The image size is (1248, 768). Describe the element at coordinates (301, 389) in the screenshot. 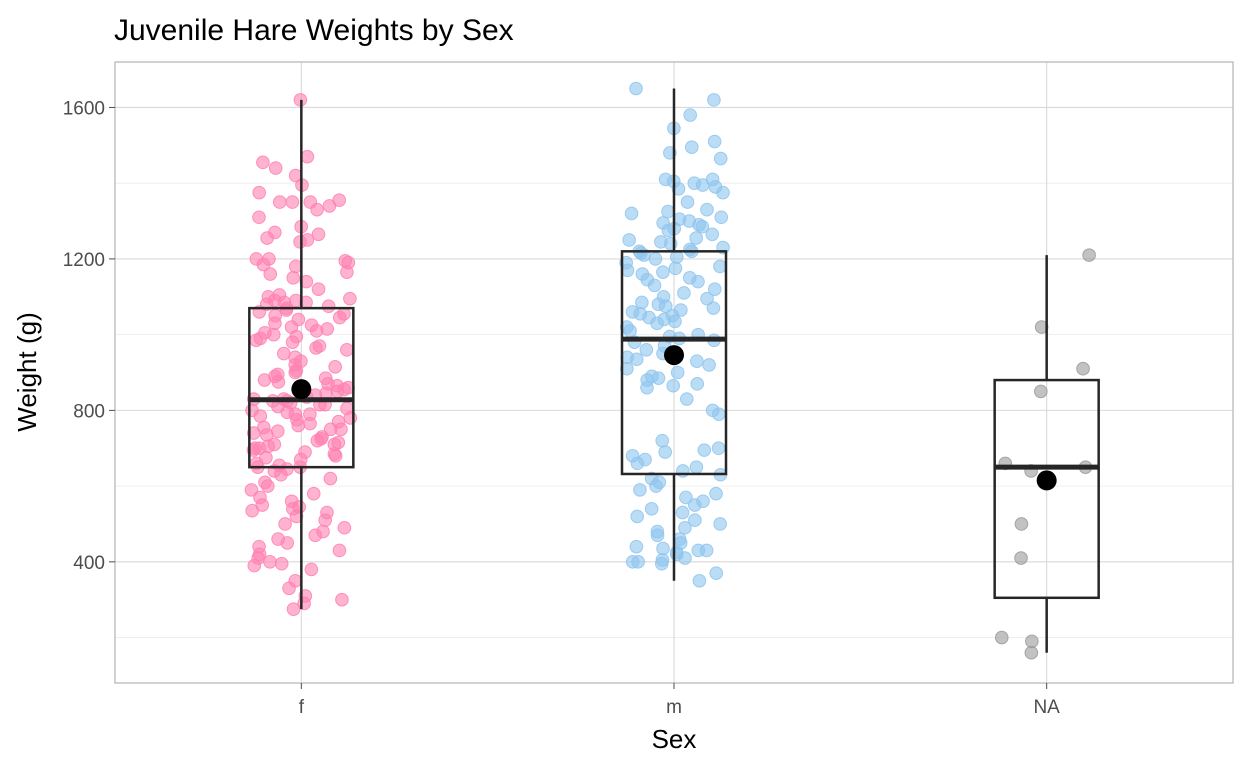

I see `mean-point-f` at that location.